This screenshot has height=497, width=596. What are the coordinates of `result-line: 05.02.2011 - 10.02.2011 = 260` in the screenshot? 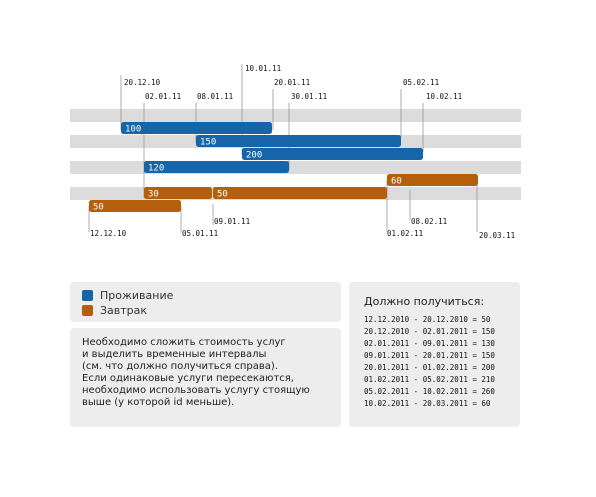 It's located at (429, 391).